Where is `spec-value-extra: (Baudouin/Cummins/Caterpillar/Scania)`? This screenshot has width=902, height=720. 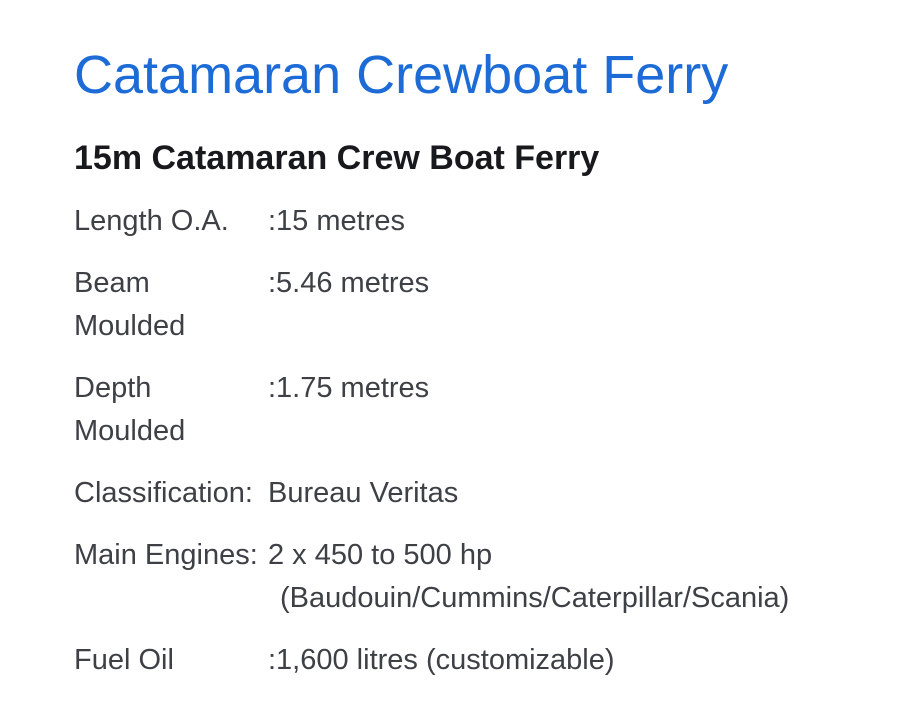
spec-value-extra: (Baudouin/Cummins/Caterpillar/Scania) is located at coordinates (535, 598).